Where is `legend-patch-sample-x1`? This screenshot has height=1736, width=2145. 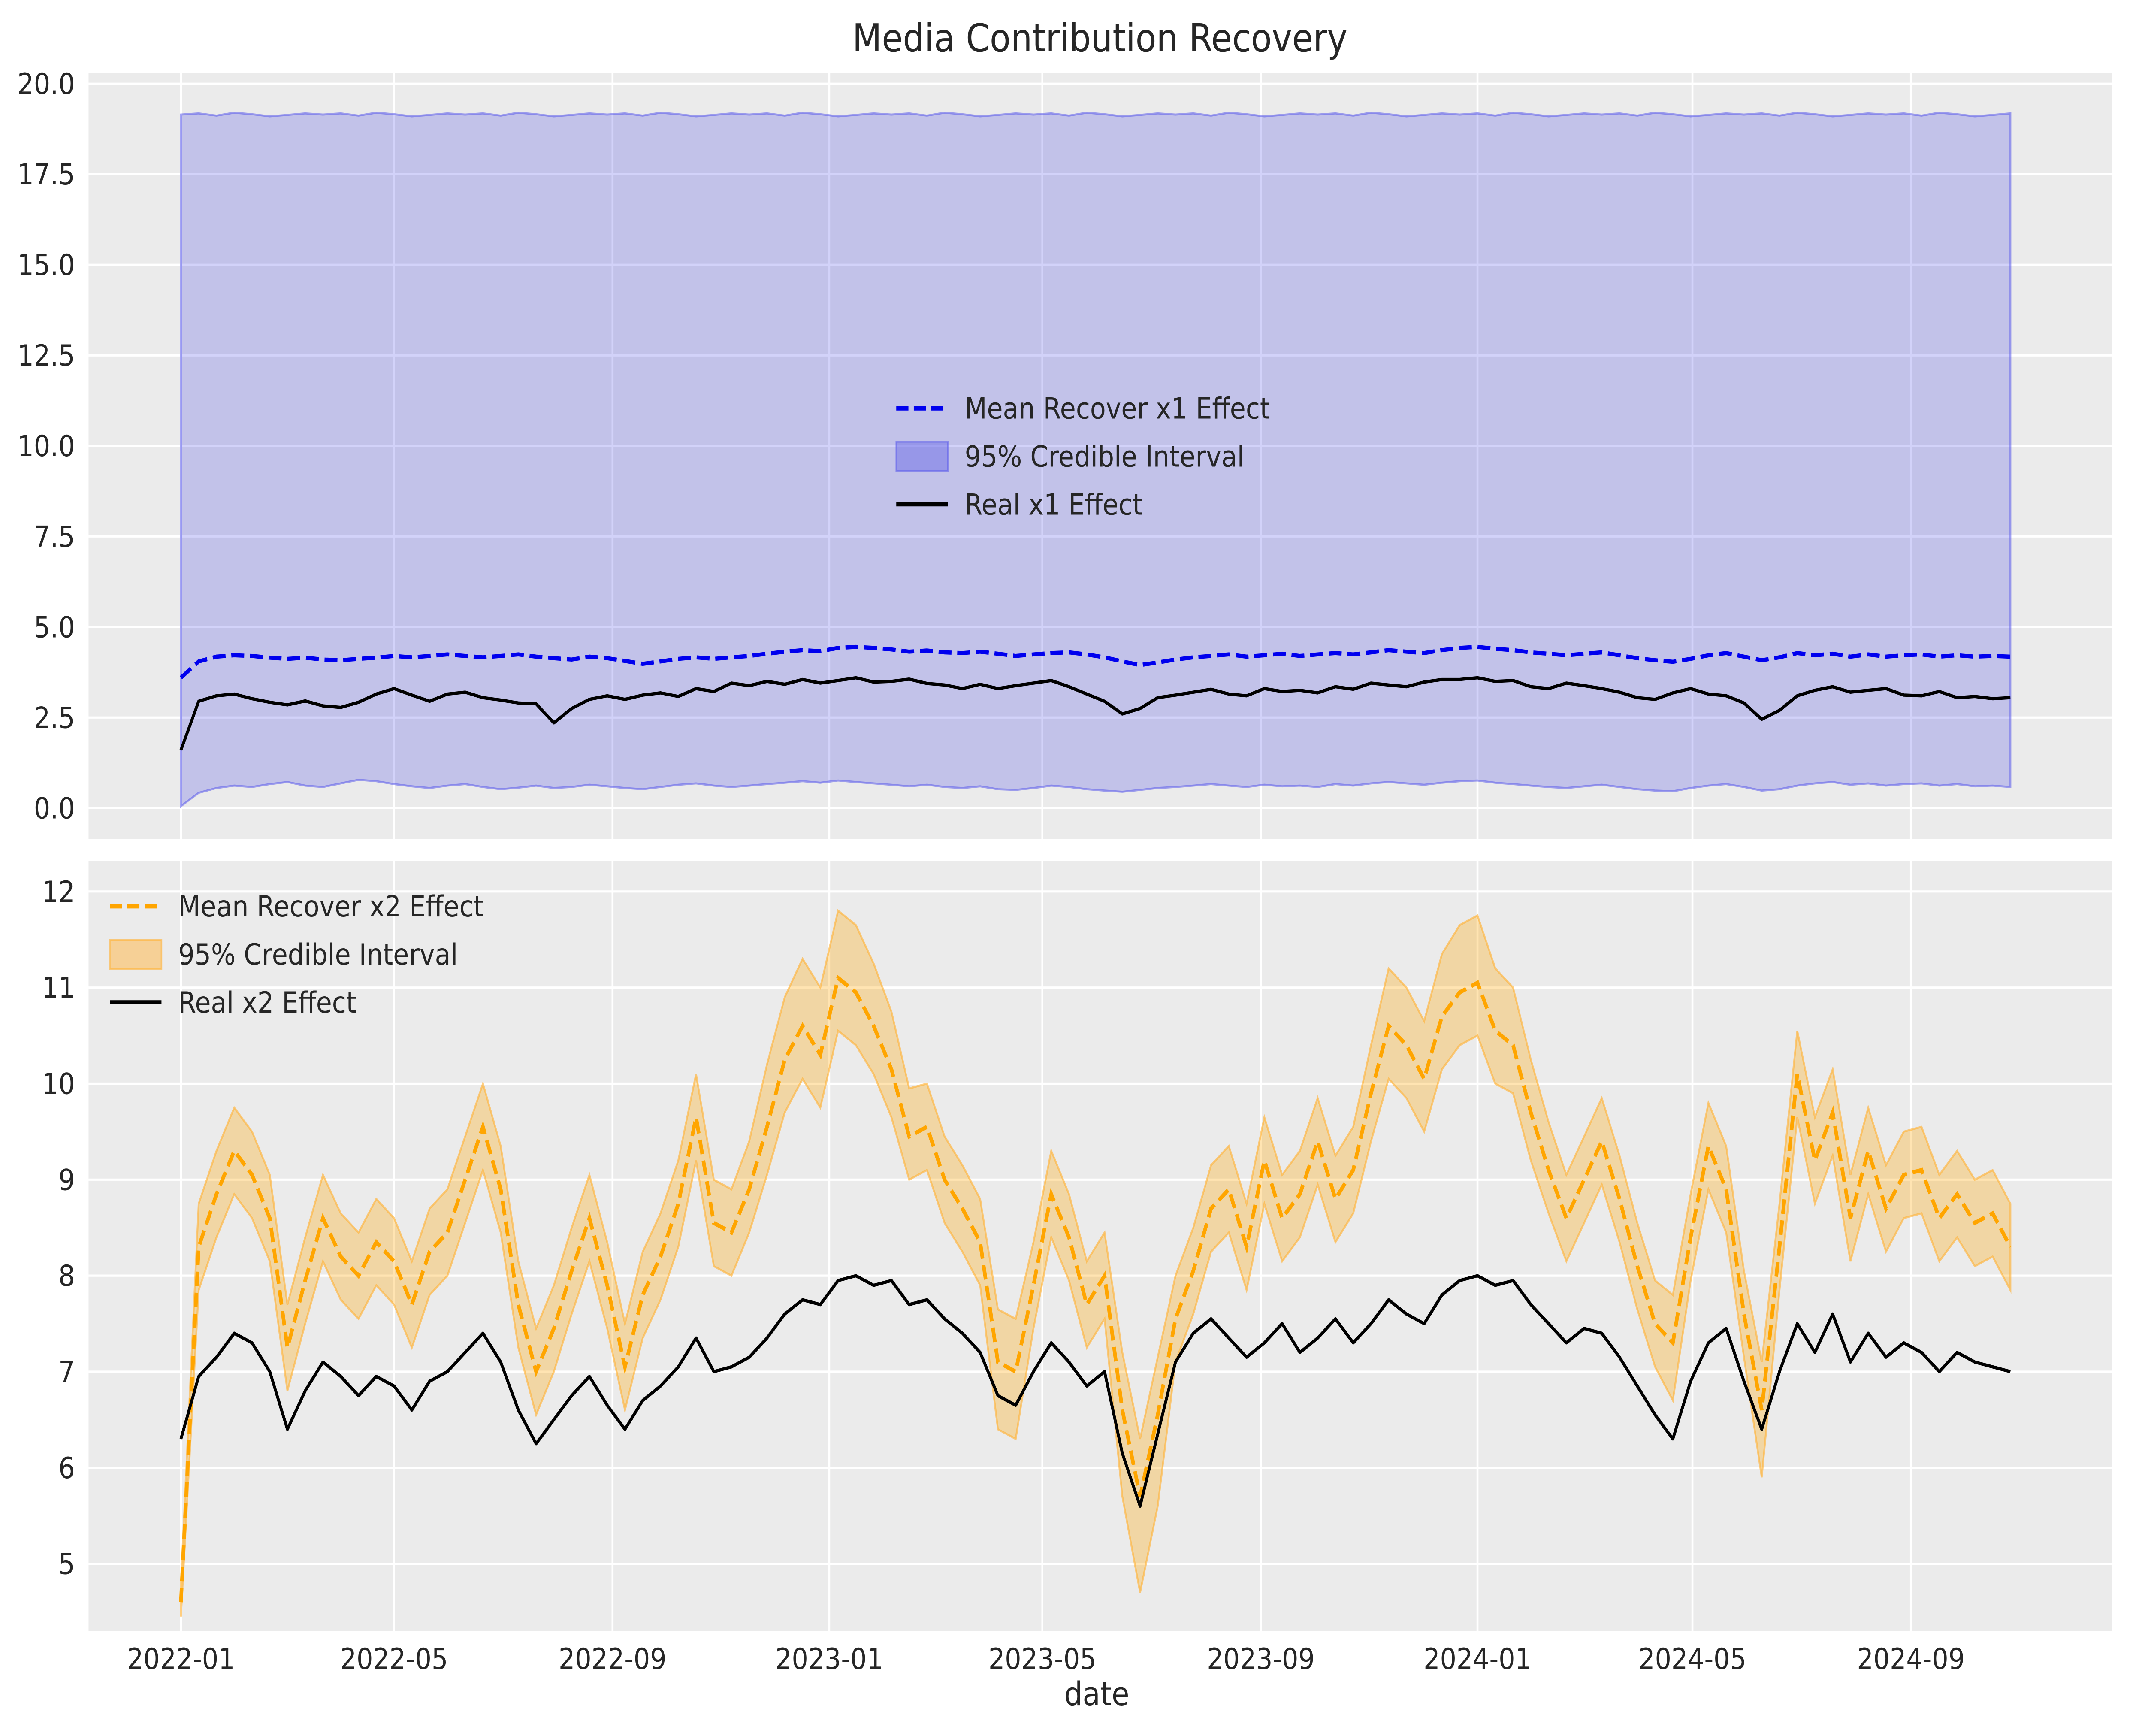
legend-patch-sample-x1 is located at coordinates (922, 456).